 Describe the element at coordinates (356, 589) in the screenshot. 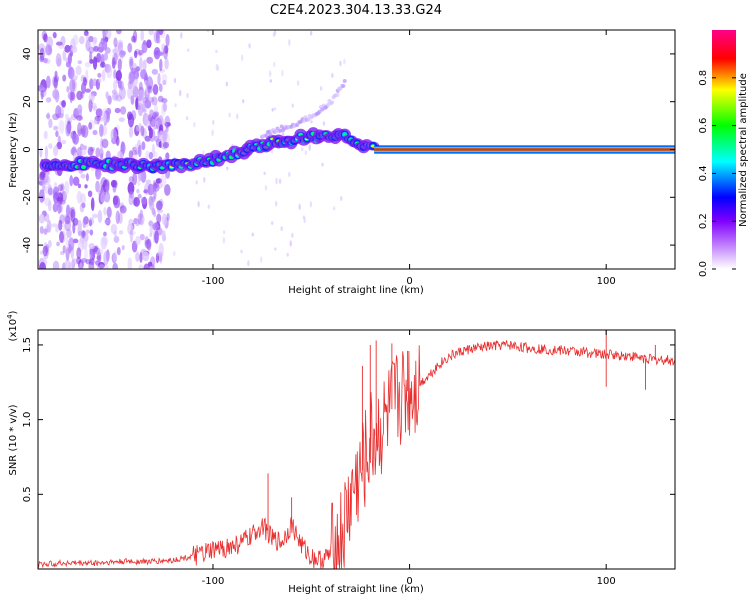

I see `snr-x-axis-label: Height of straight line (km)` at that location.